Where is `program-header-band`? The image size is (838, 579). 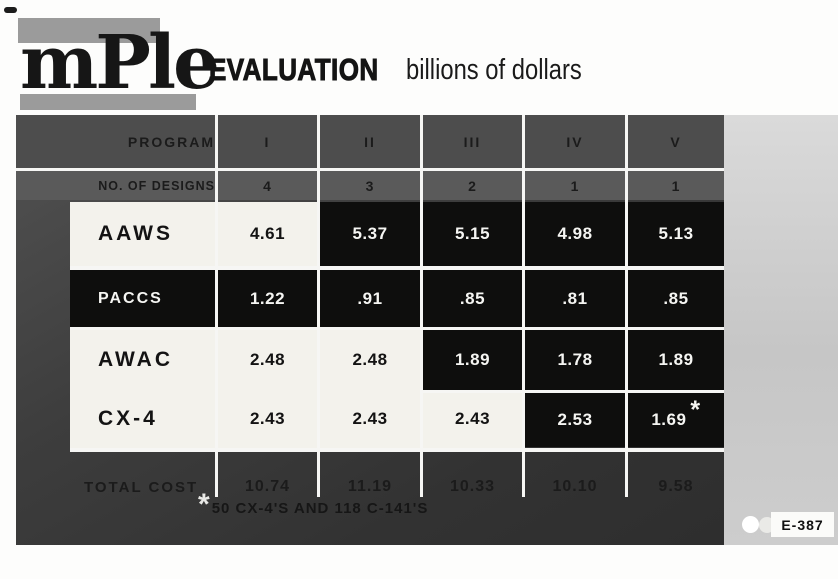
program-header-band is located at coordinates (370, 141).